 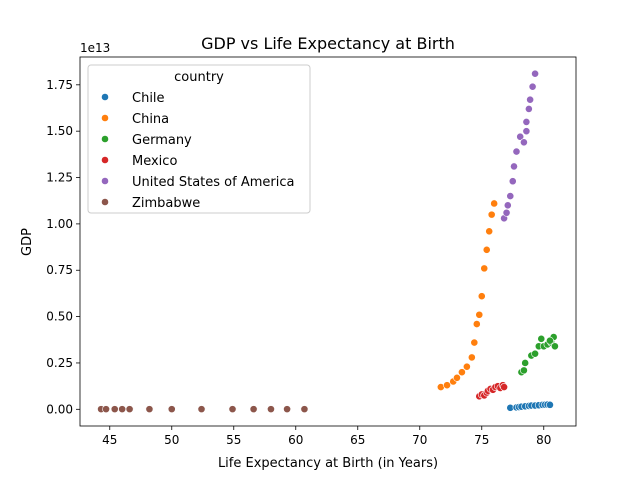 I want to click on series-germany, so click(x=538, y=355).